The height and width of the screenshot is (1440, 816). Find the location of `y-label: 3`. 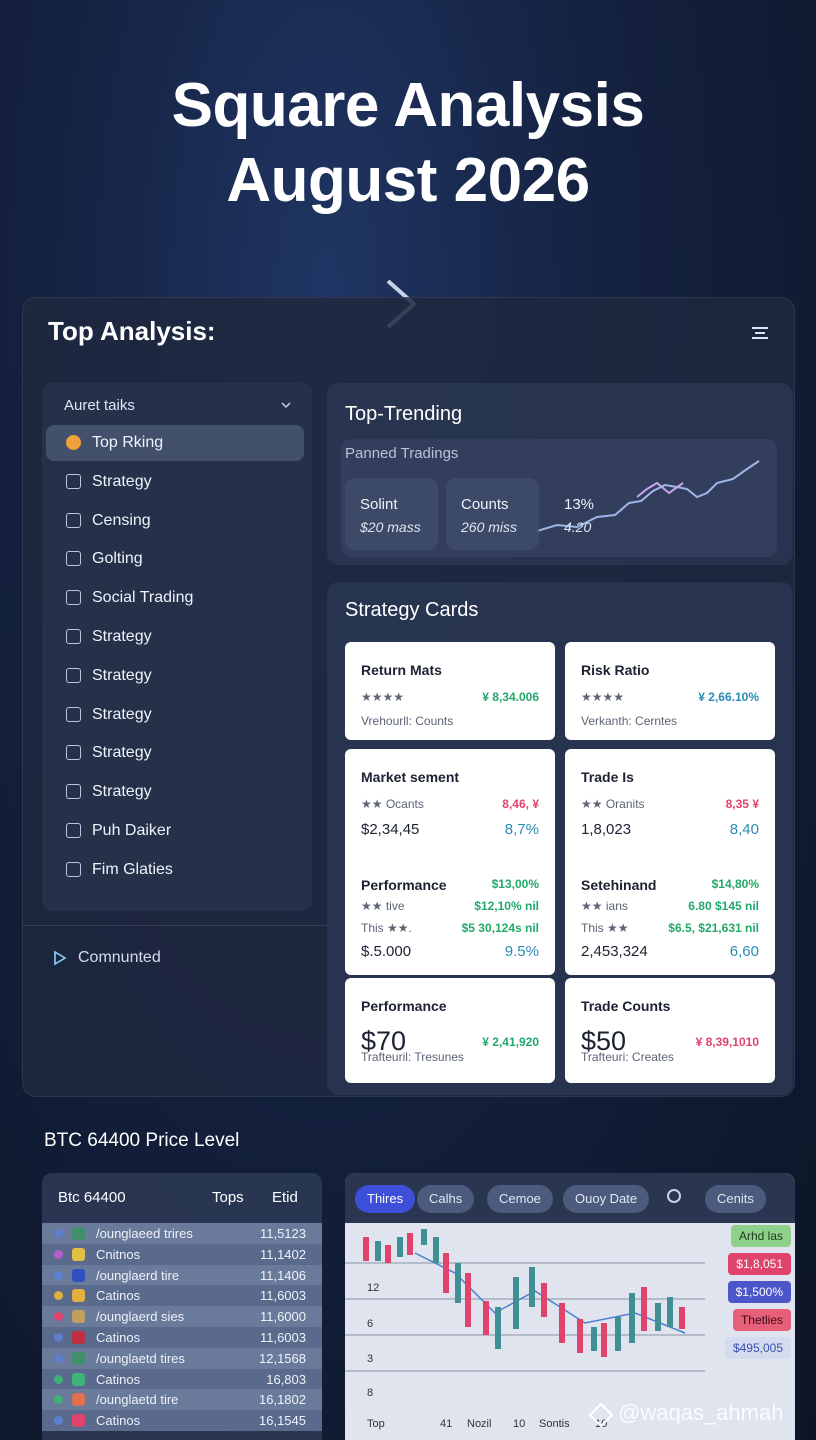

y-label: 3 is located at coordinates (370, 1359).